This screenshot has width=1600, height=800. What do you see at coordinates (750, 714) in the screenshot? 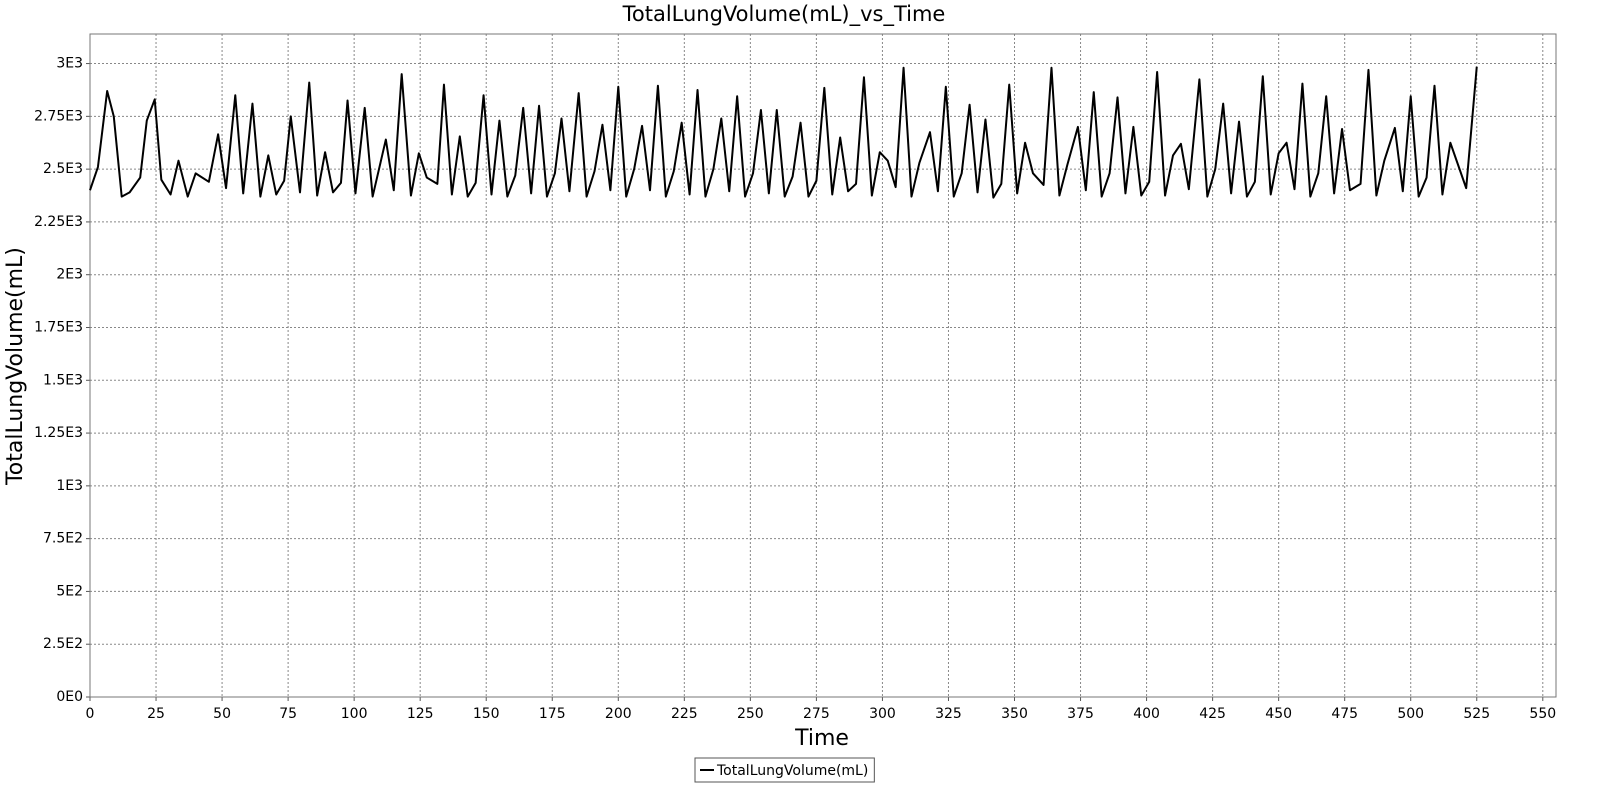
I see `x-tick-label: 250` at bounding box center [750, 714].